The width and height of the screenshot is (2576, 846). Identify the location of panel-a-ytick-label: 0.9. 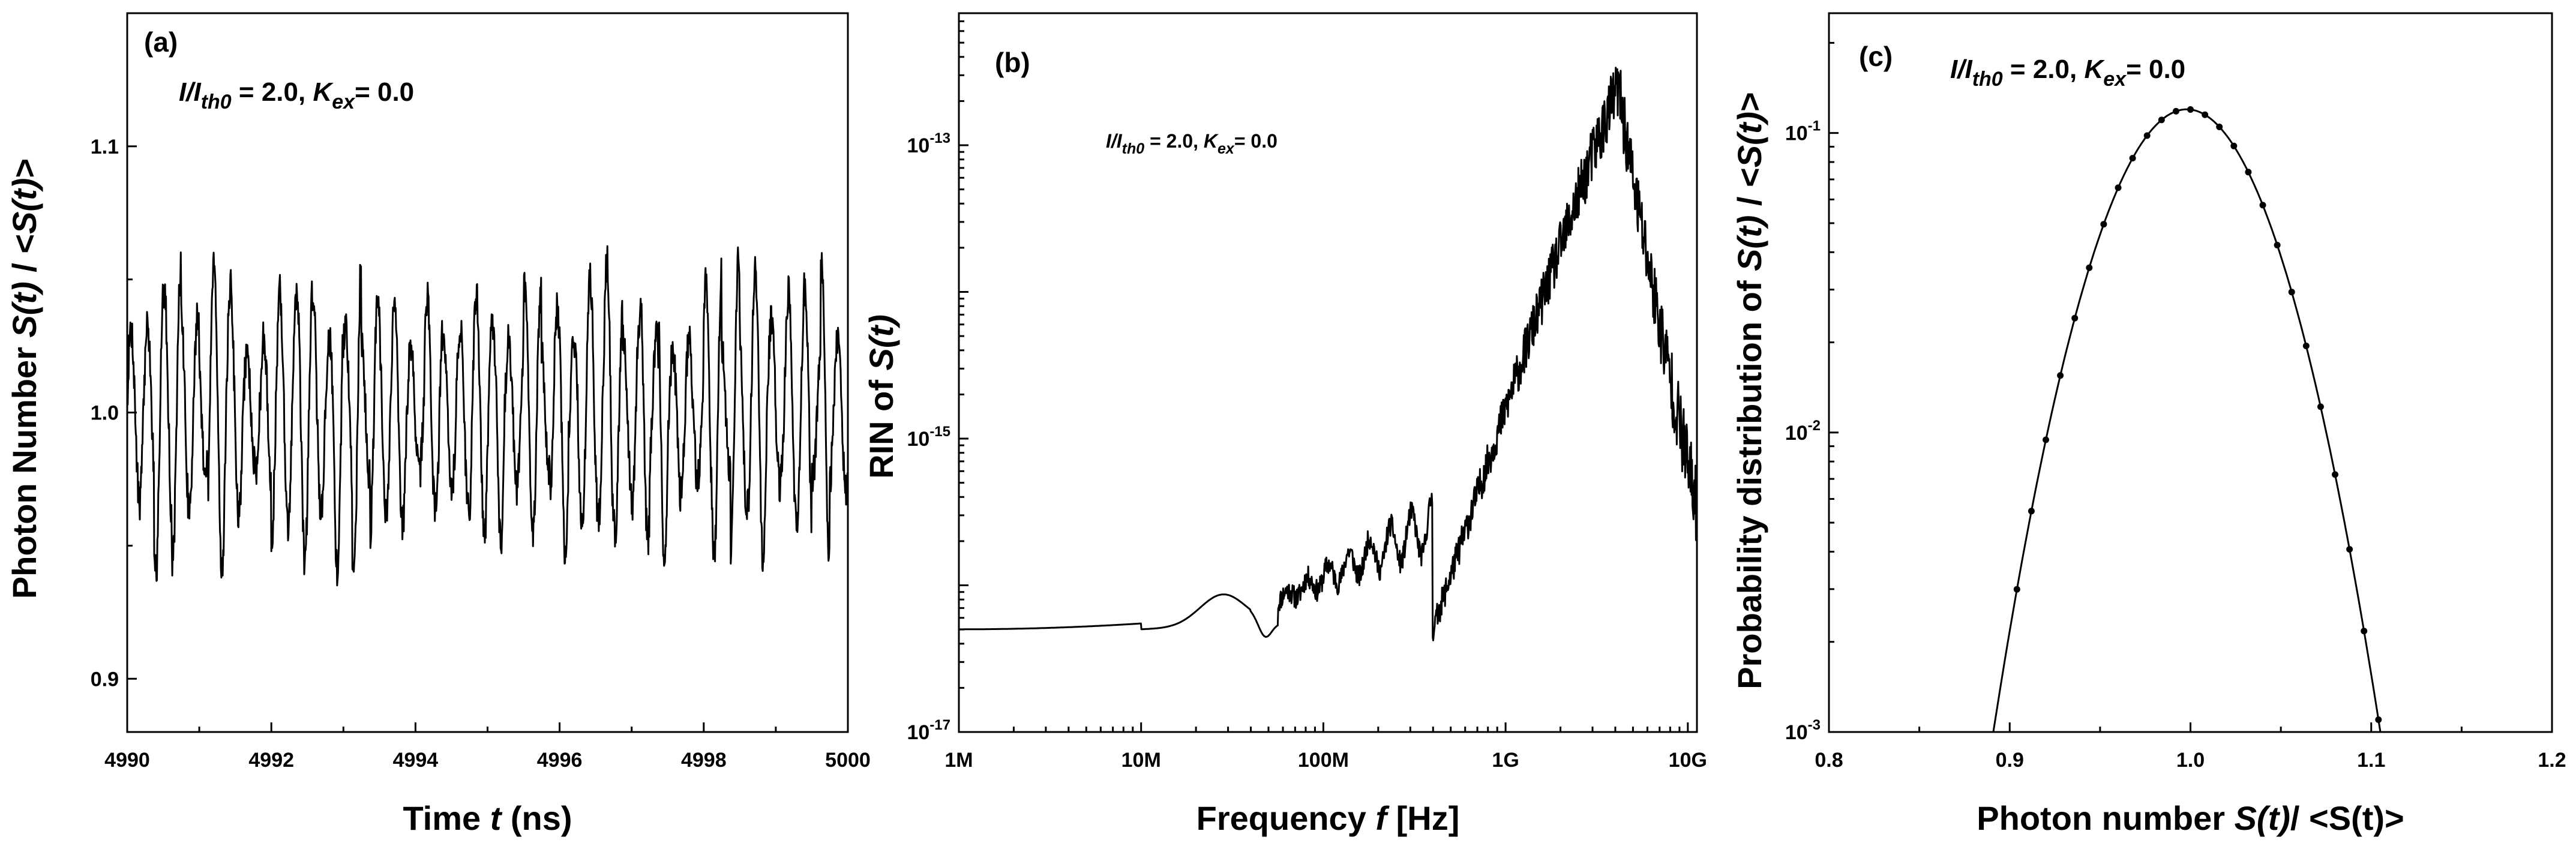
(105, 679).